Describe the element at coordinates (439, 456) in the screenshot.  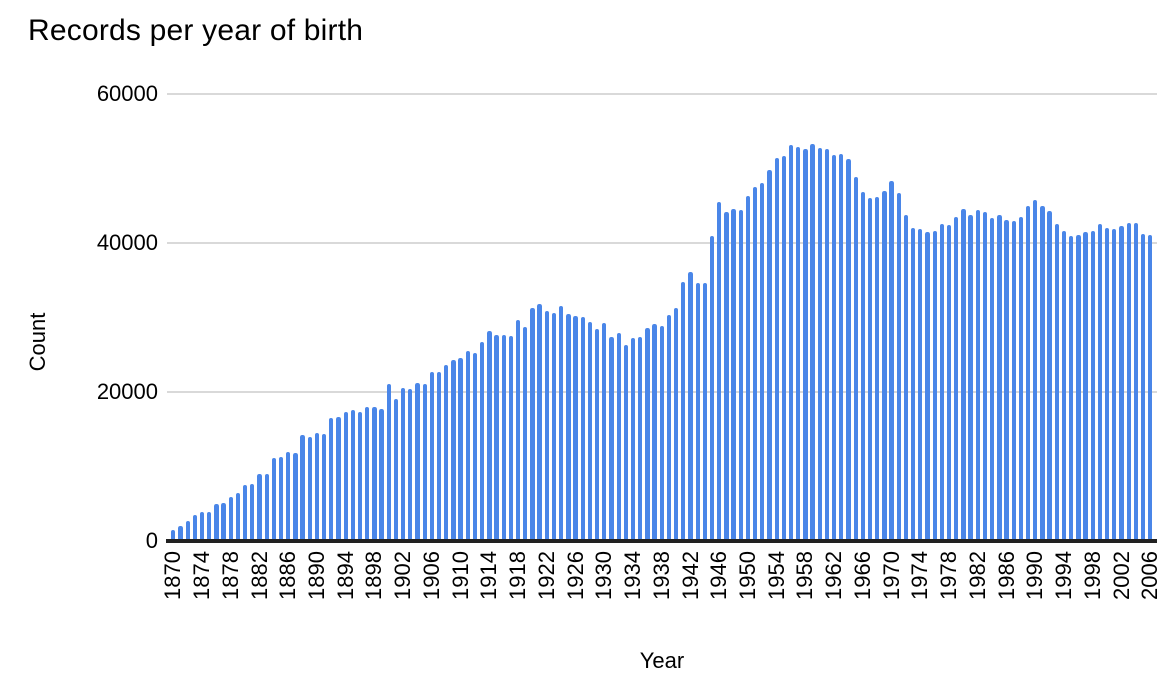
I see `bar-1907` at that location.